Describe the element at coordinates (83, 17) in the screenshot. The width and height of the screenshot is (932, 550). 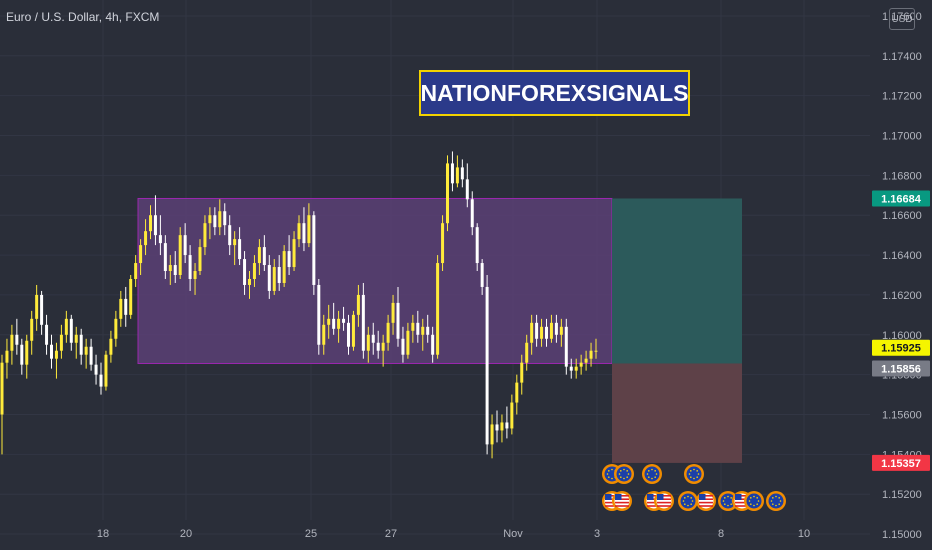
I see `symbol-title: Euro / U.S. Dollar, 4h, FXCM` at that location.